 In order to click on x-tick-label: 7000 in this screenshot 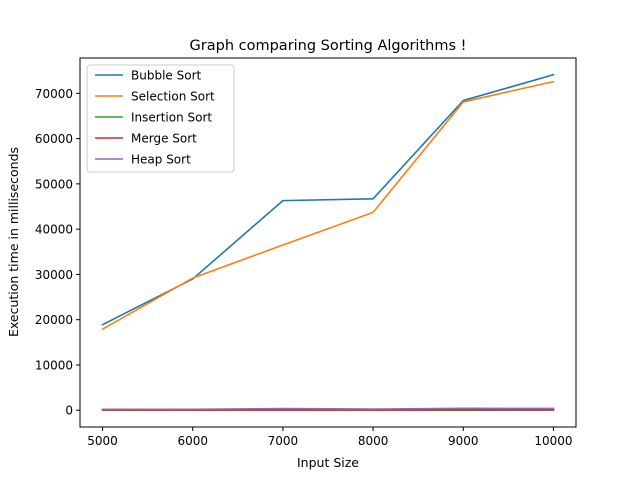, I will do `click(283, 441)`.